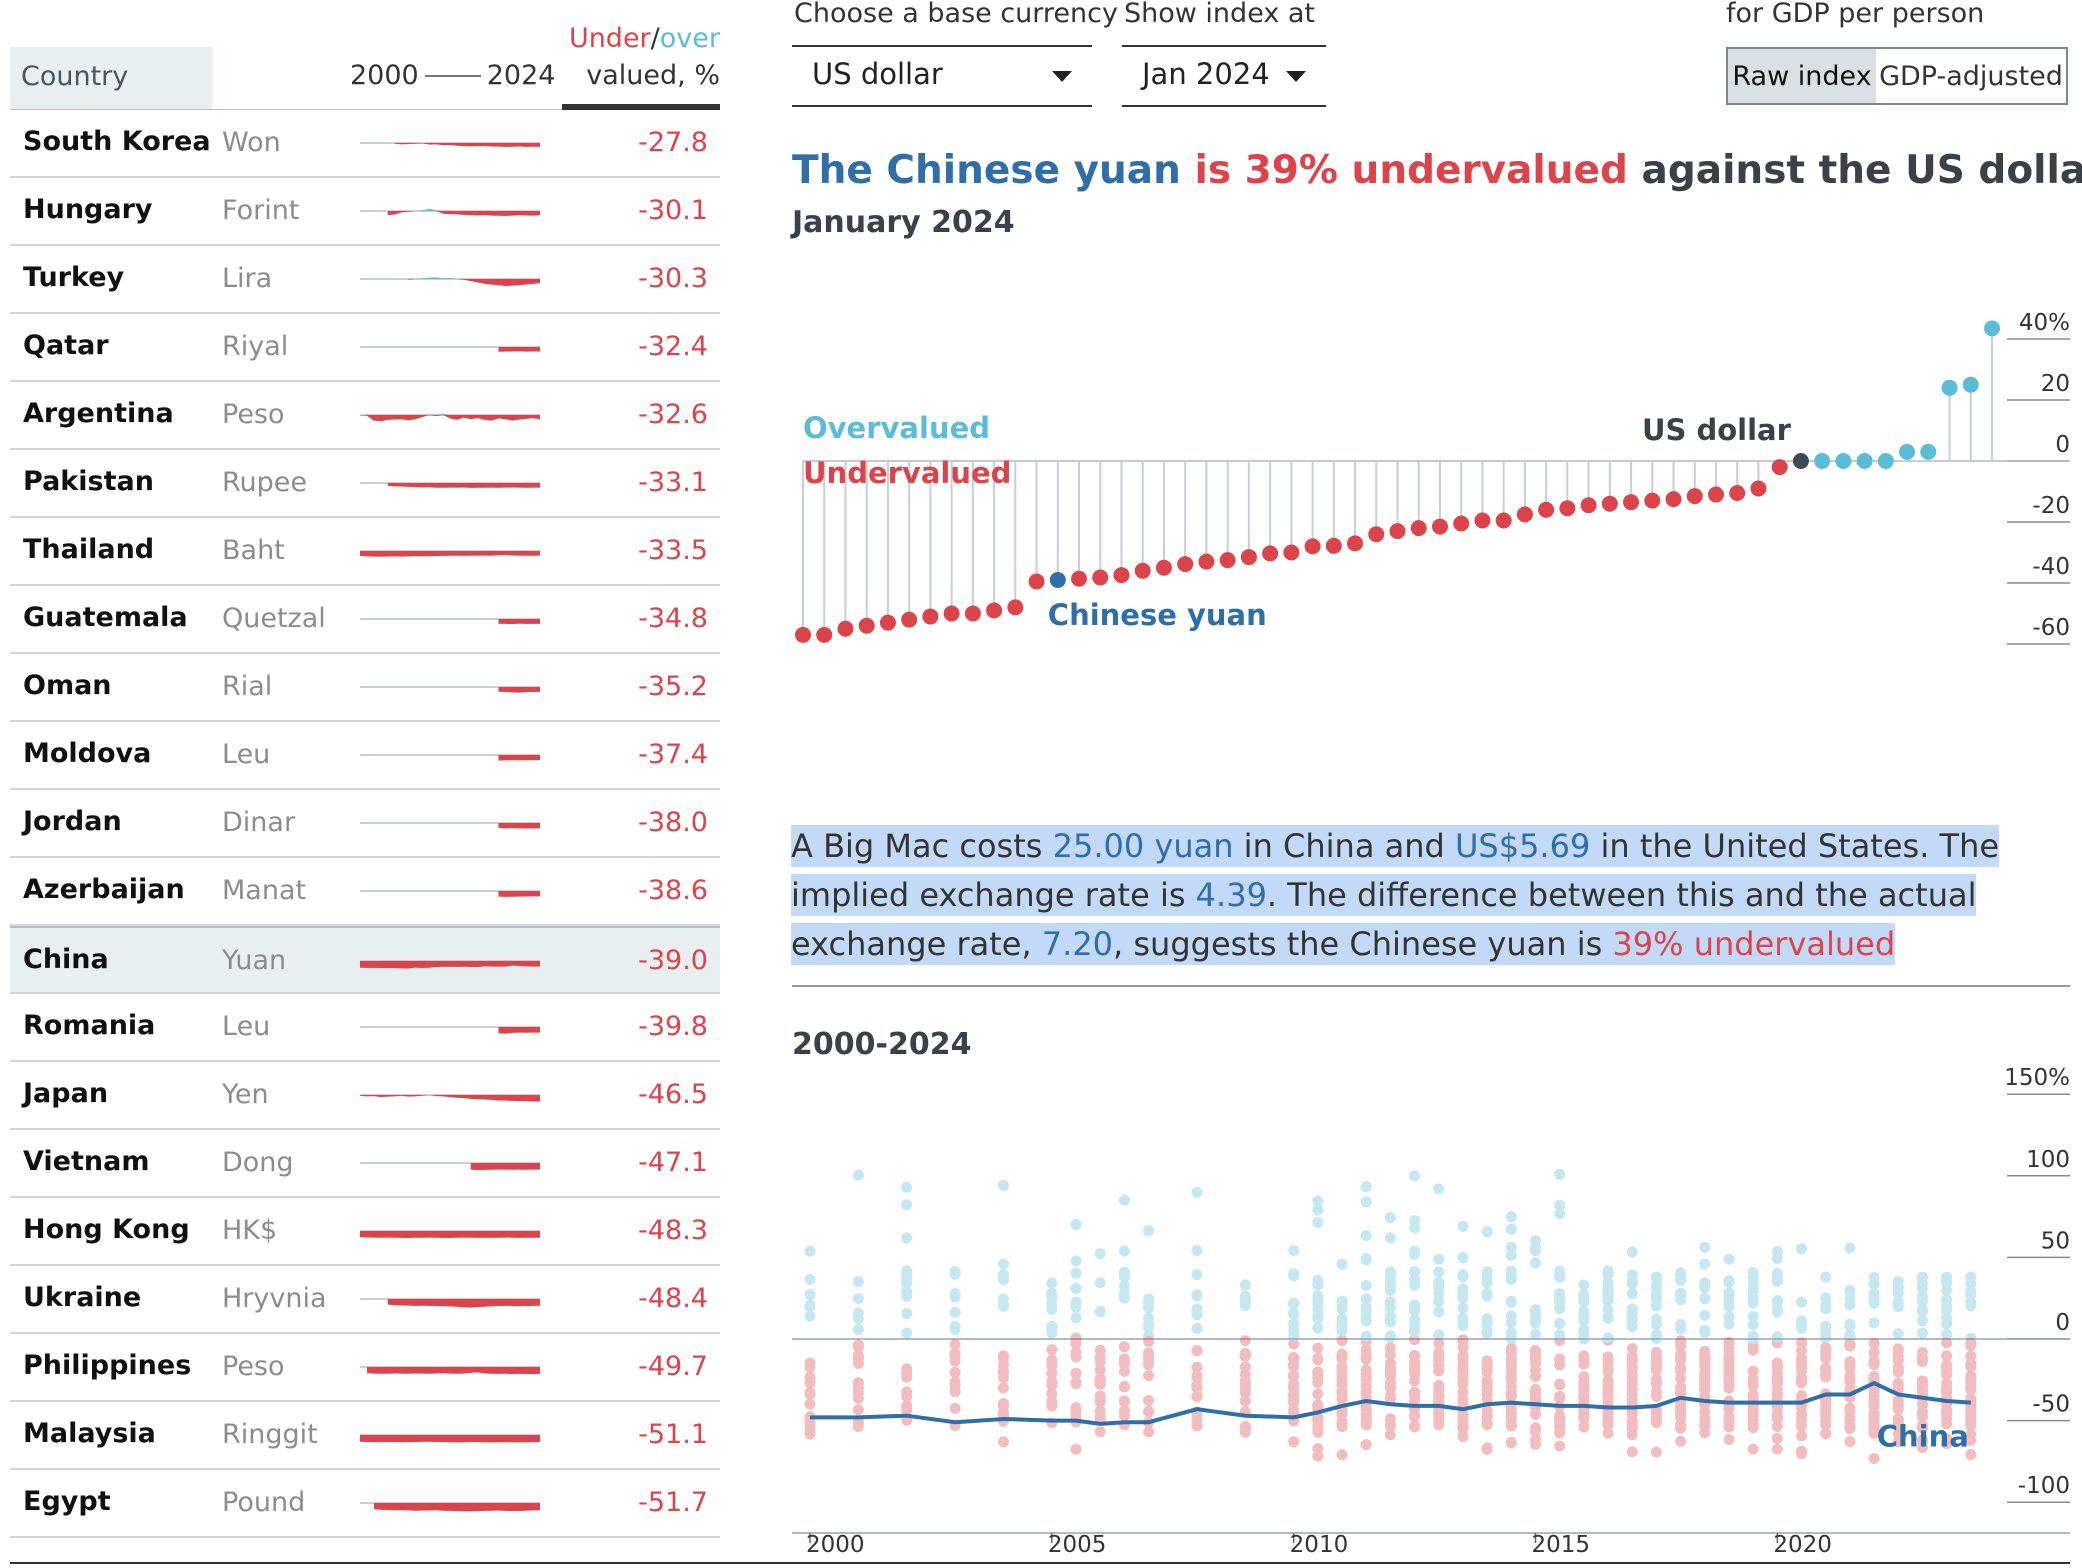  Describe the element at coordinates (365, 144) in the screenshot. I see `table-row: South Korea Won -27.8` at that location.